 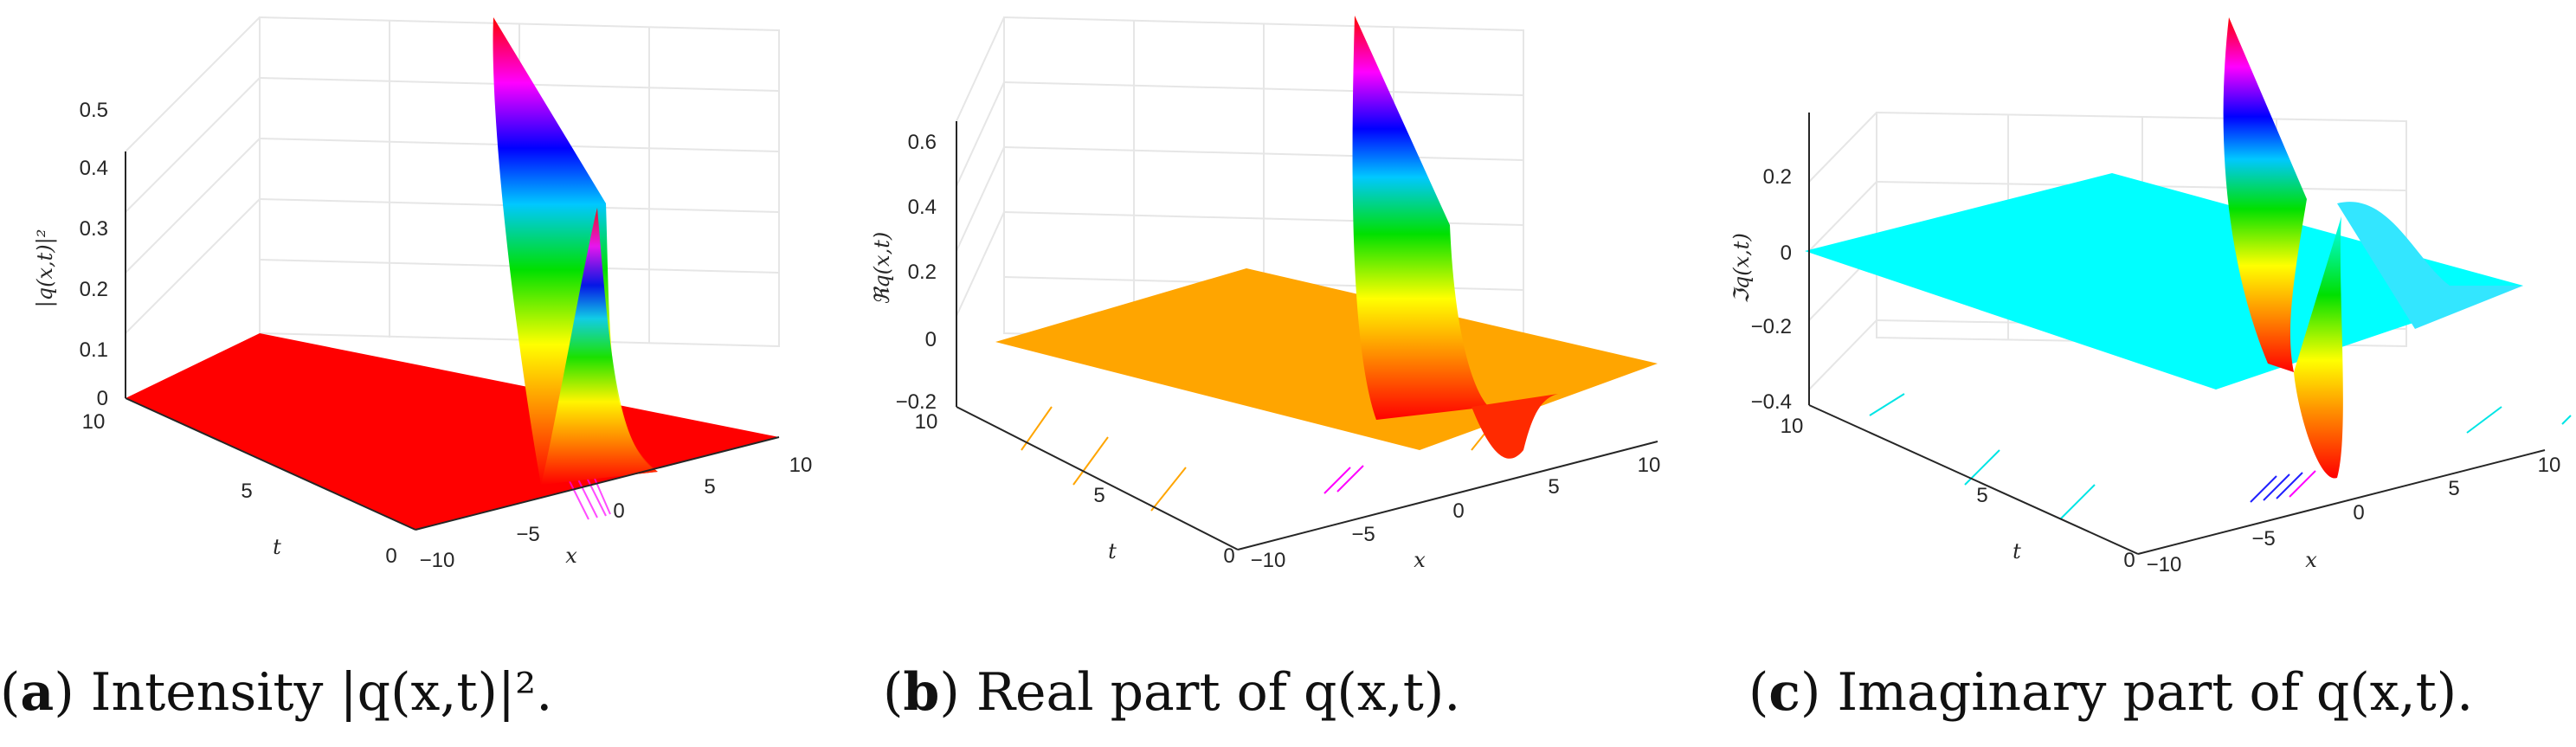 I want to click on x-tick-a-2: 0, so click(x=618, y=511).